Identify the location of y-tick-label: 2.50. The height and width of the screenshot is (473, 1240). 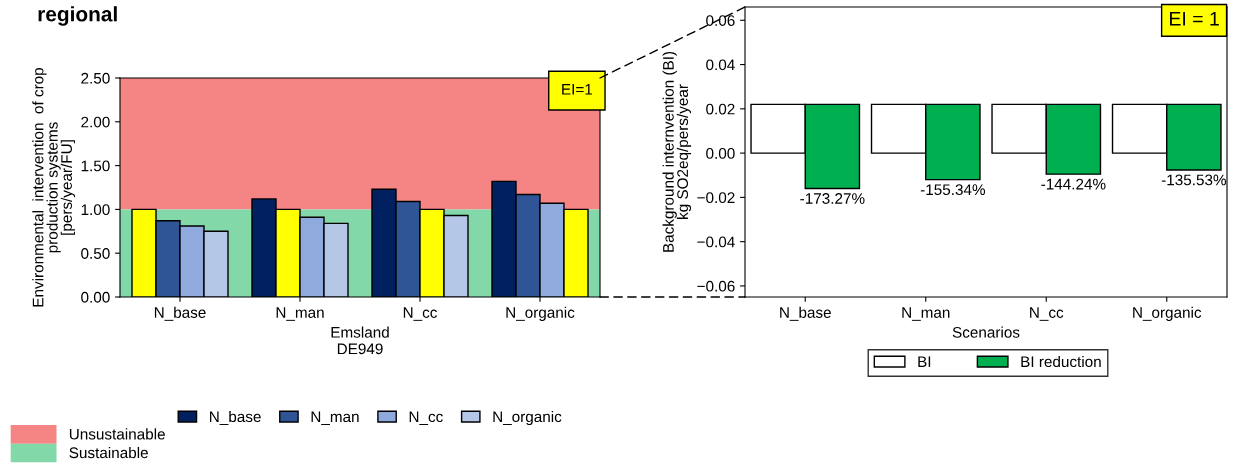
(95, 78).